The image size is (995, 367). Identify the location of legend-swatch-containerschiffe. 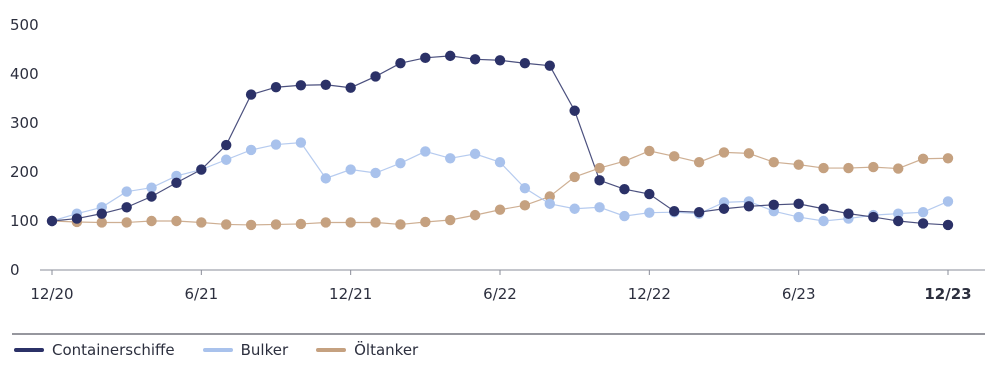
(29, 350).